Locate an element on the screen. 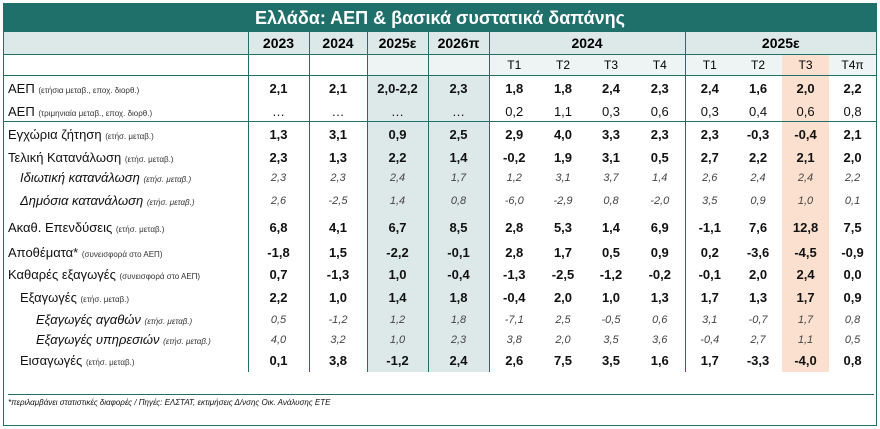 The height and width of the screenshot is (429, 880). table-cell: 1,1 is located at coordinates (806, 339).